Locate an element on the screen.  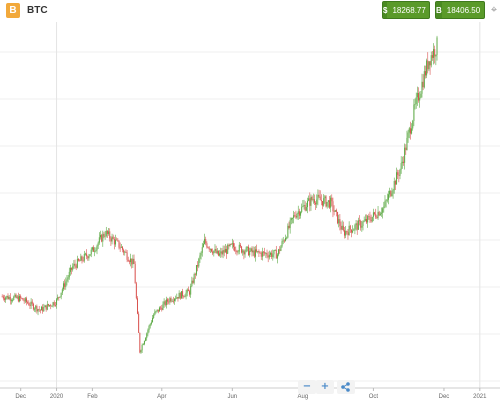
buy-button: B 18406.50 is located at coordinates (460, 10).